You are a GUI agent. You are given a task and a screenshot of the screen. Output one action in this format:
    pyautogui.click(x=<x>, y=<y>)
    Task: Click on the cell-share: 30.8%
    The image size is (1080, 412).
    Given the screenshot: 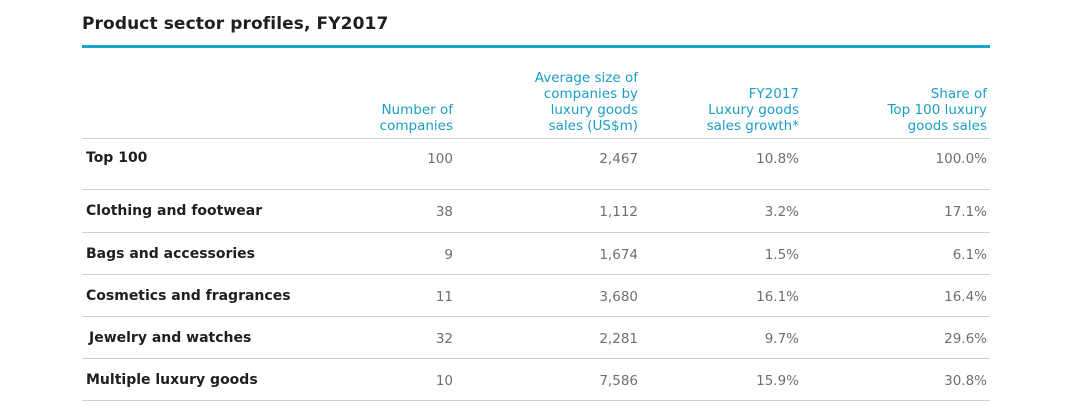 What is the action you would take?
    pyautogui.click(x=965, y=381)
    